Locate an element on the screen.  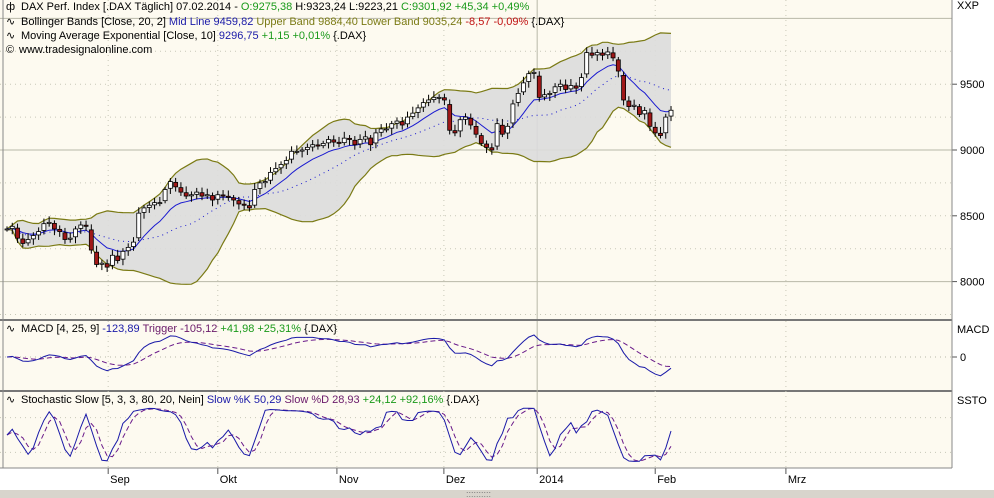
stoch-d-value: Slow %D 28,93 is located at coordinates (322, 400).